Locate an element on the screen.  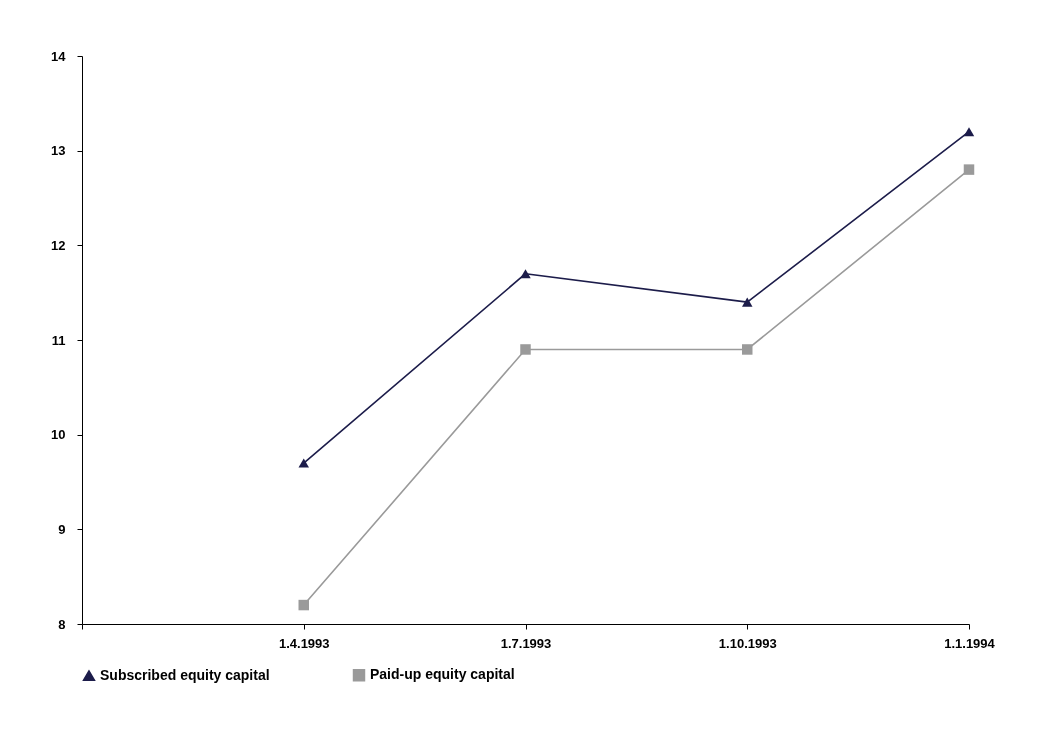
y-tick-label: 12 is located at coordinates (58, 245).